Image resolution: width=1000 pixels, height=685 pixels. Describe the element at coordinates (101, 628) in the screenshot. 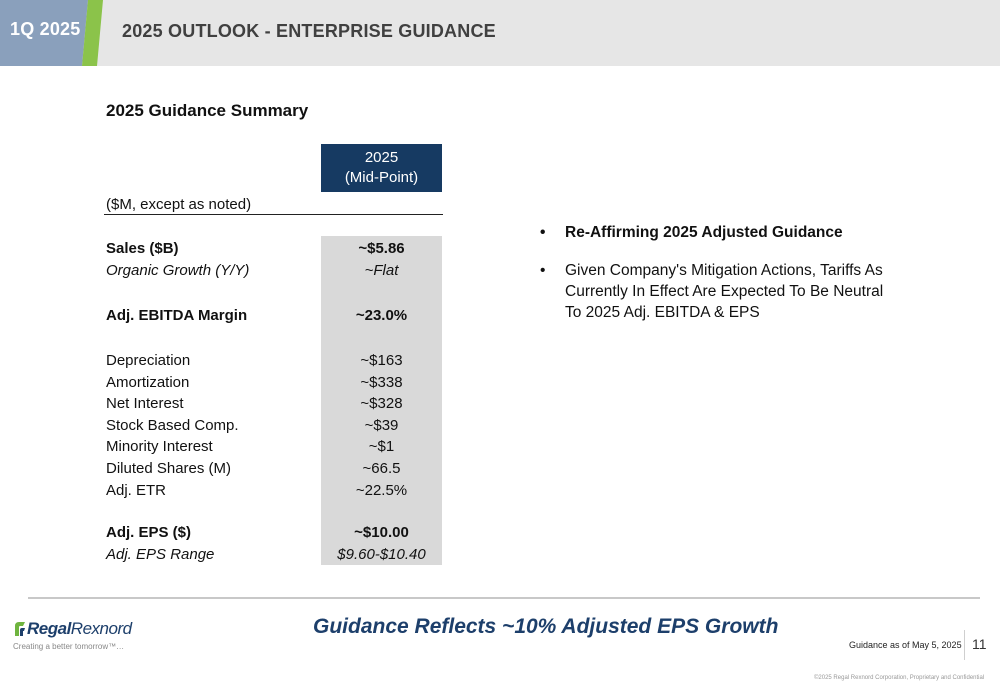

I see `logo-word-rexnord: Rexnord` at that location.